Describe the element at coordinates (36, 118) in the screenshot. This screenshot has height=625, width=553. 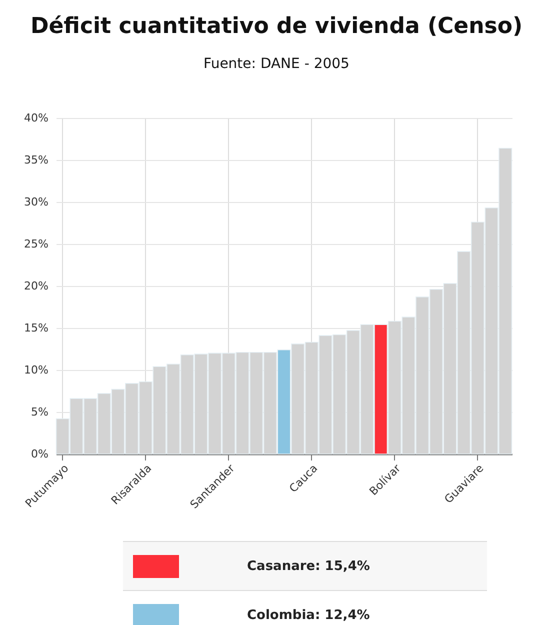
I see `y-tick-label: 40%` at that location.